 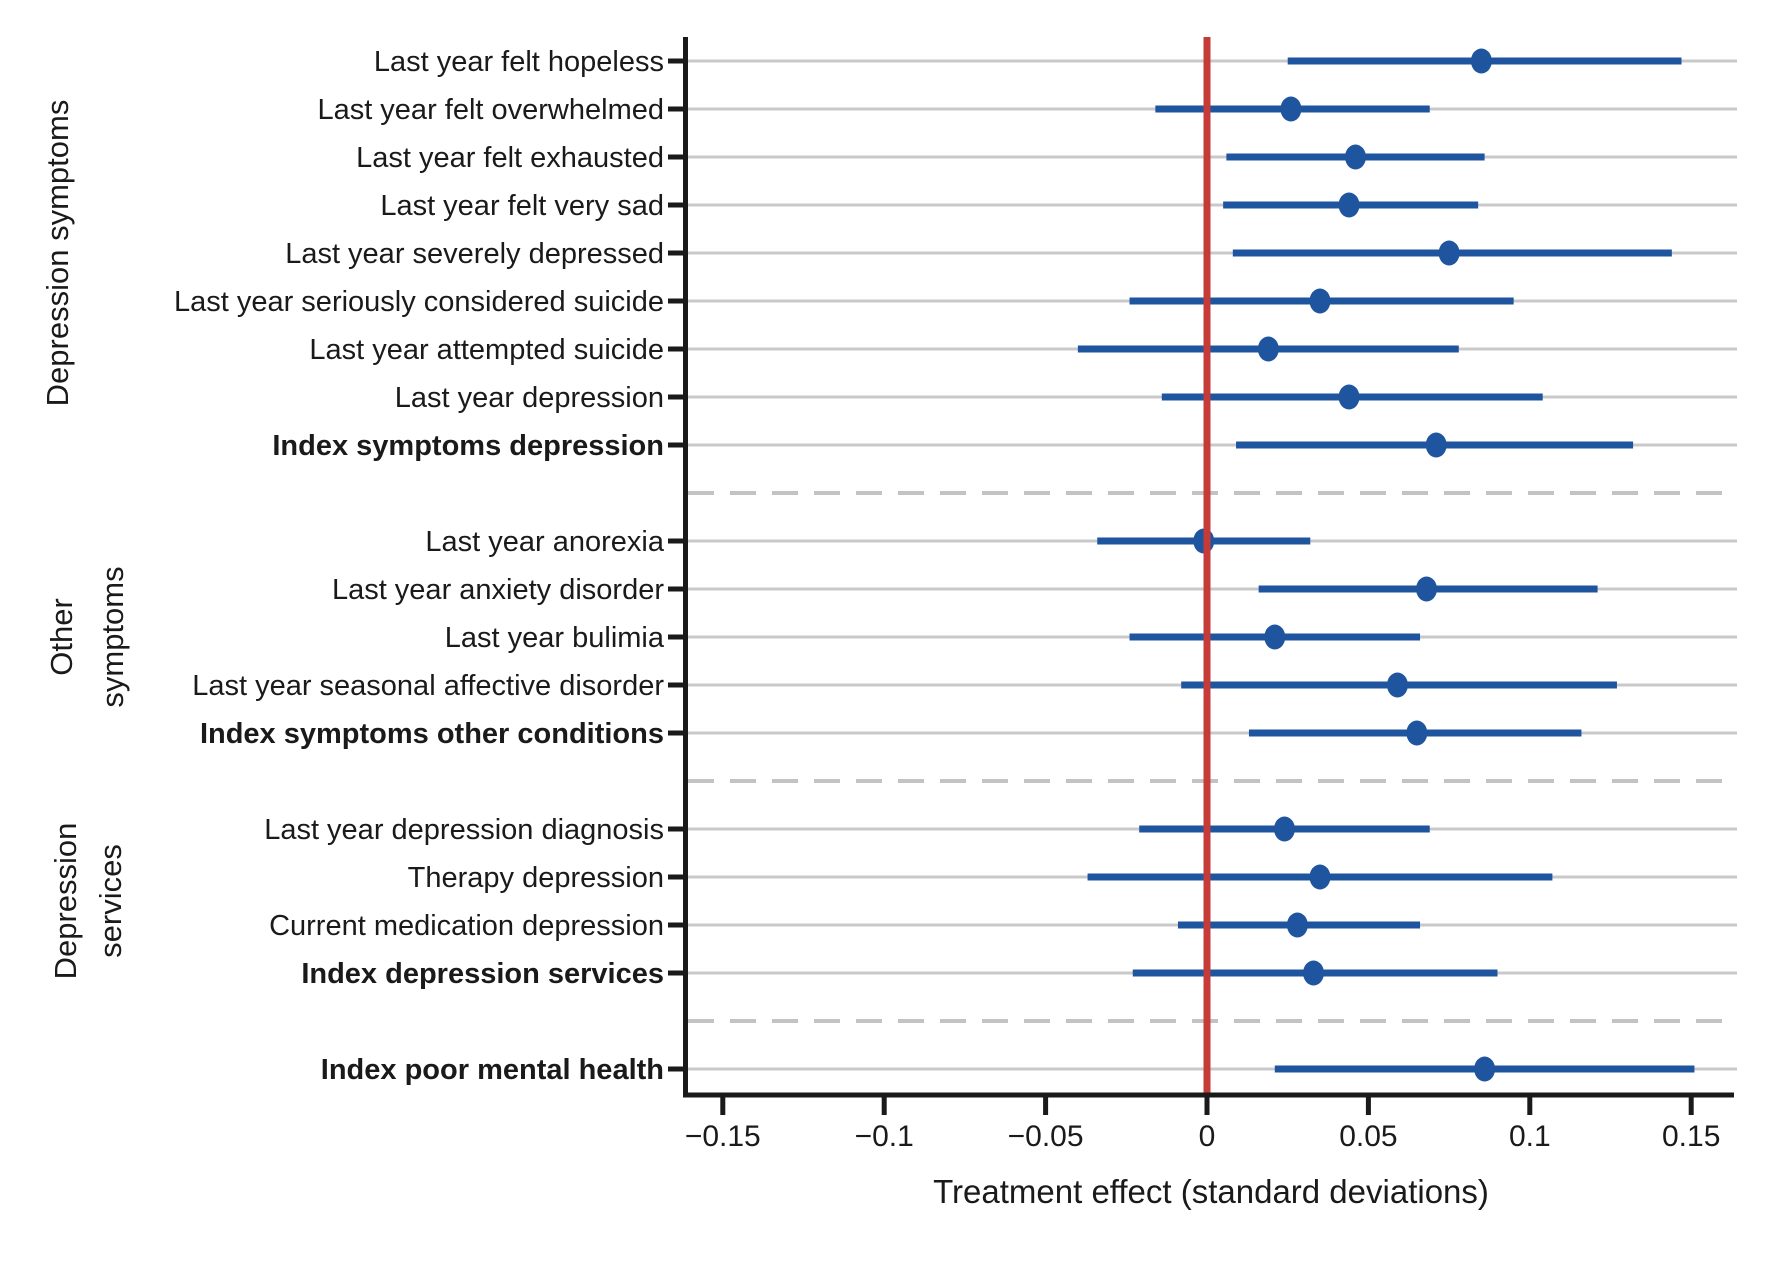 I want to click on row-label: Therapy depression, so click(x=536, y=878).